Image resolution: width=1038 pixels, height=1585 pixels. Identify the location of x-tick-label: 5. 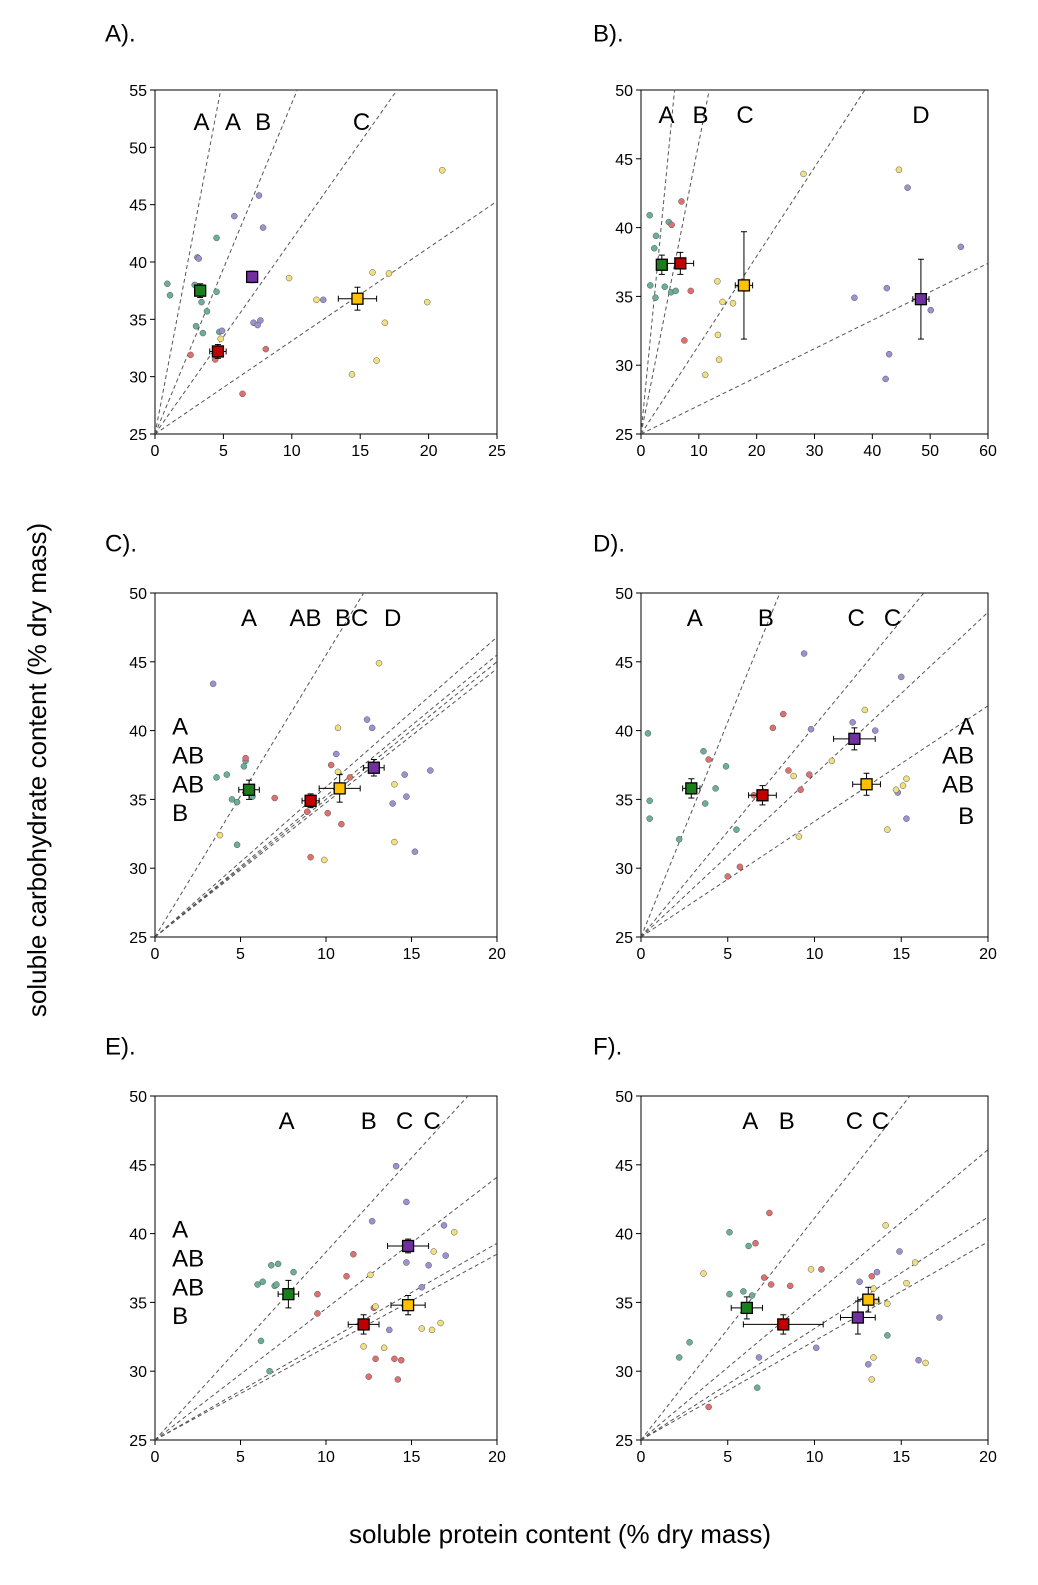
(727, 1457).